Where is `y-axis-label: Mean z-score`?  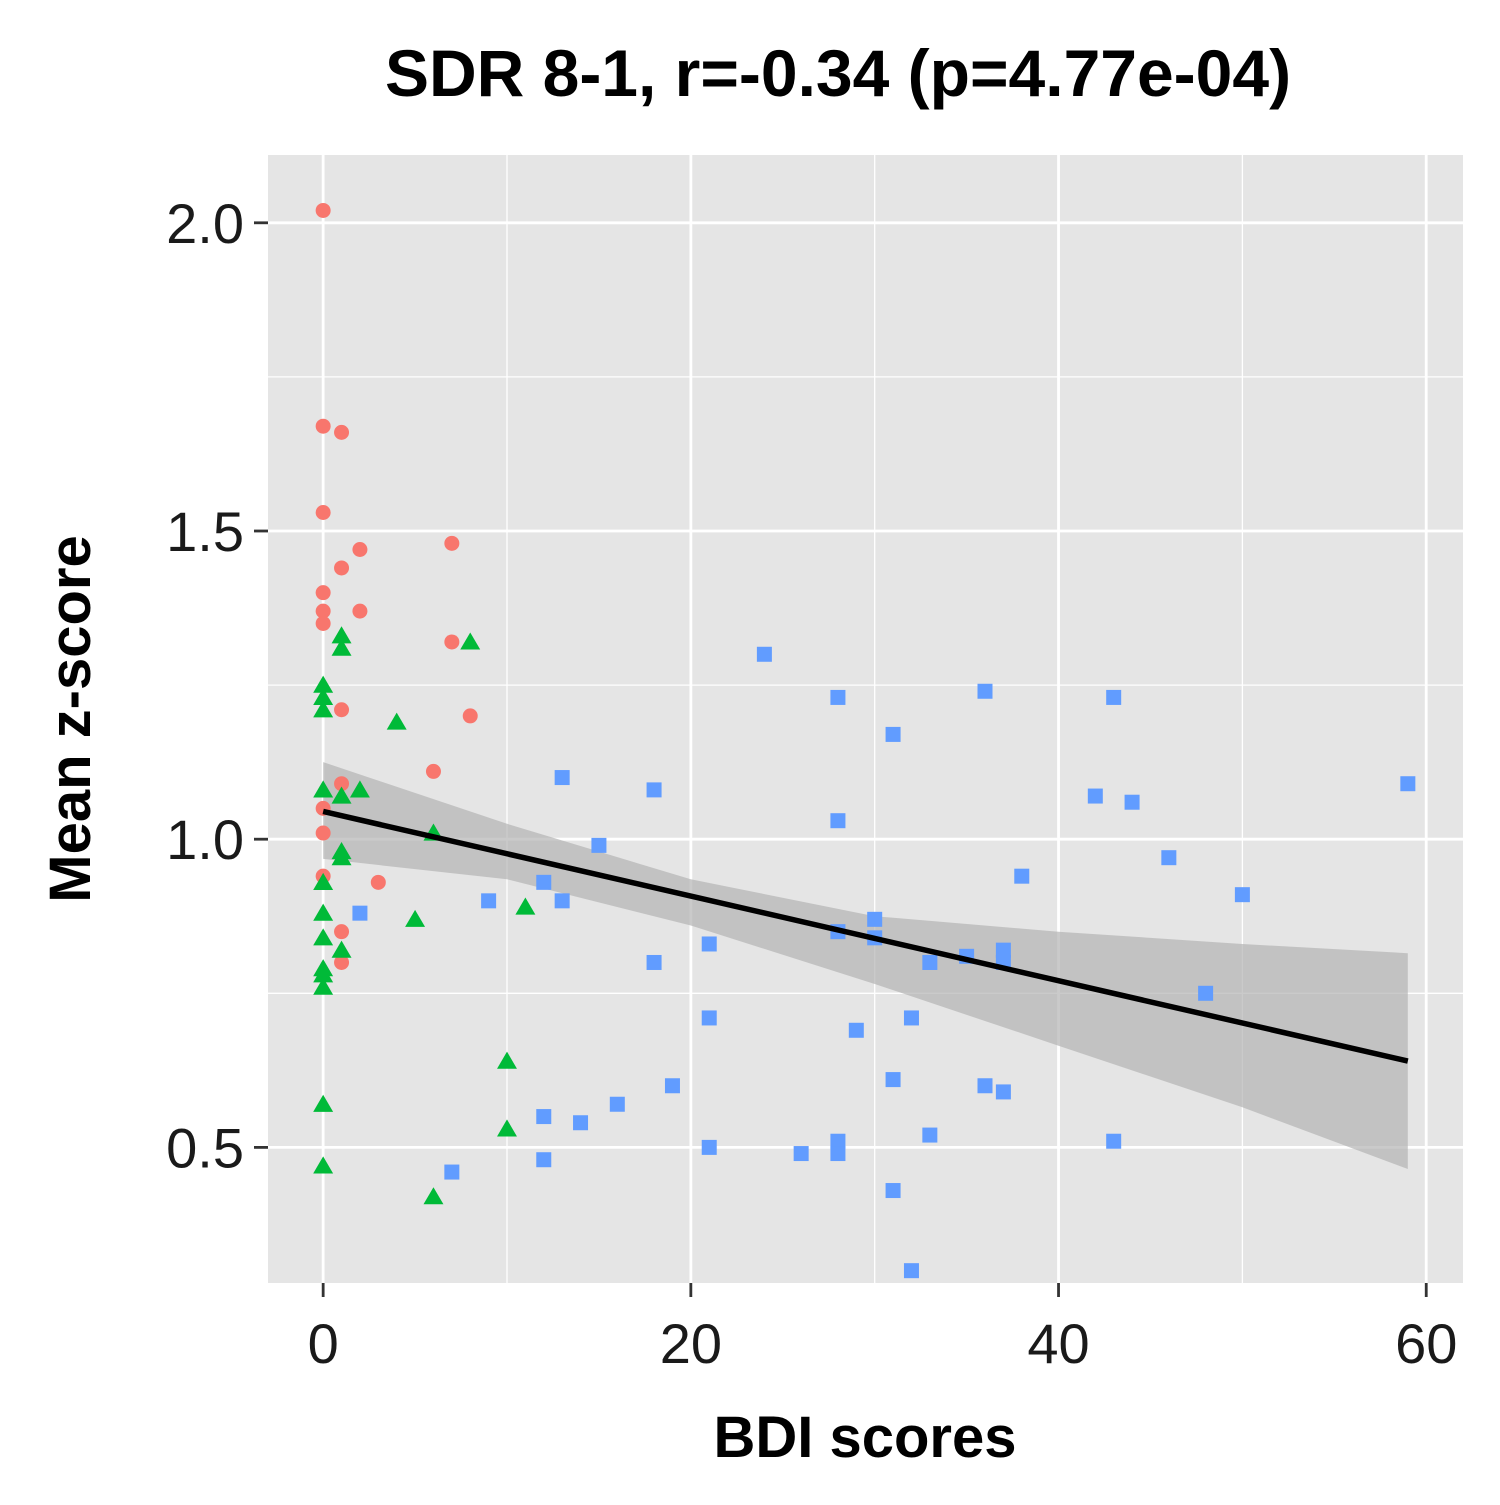 y-axis-label: Mean z-score is located at coordinates (70, 718).